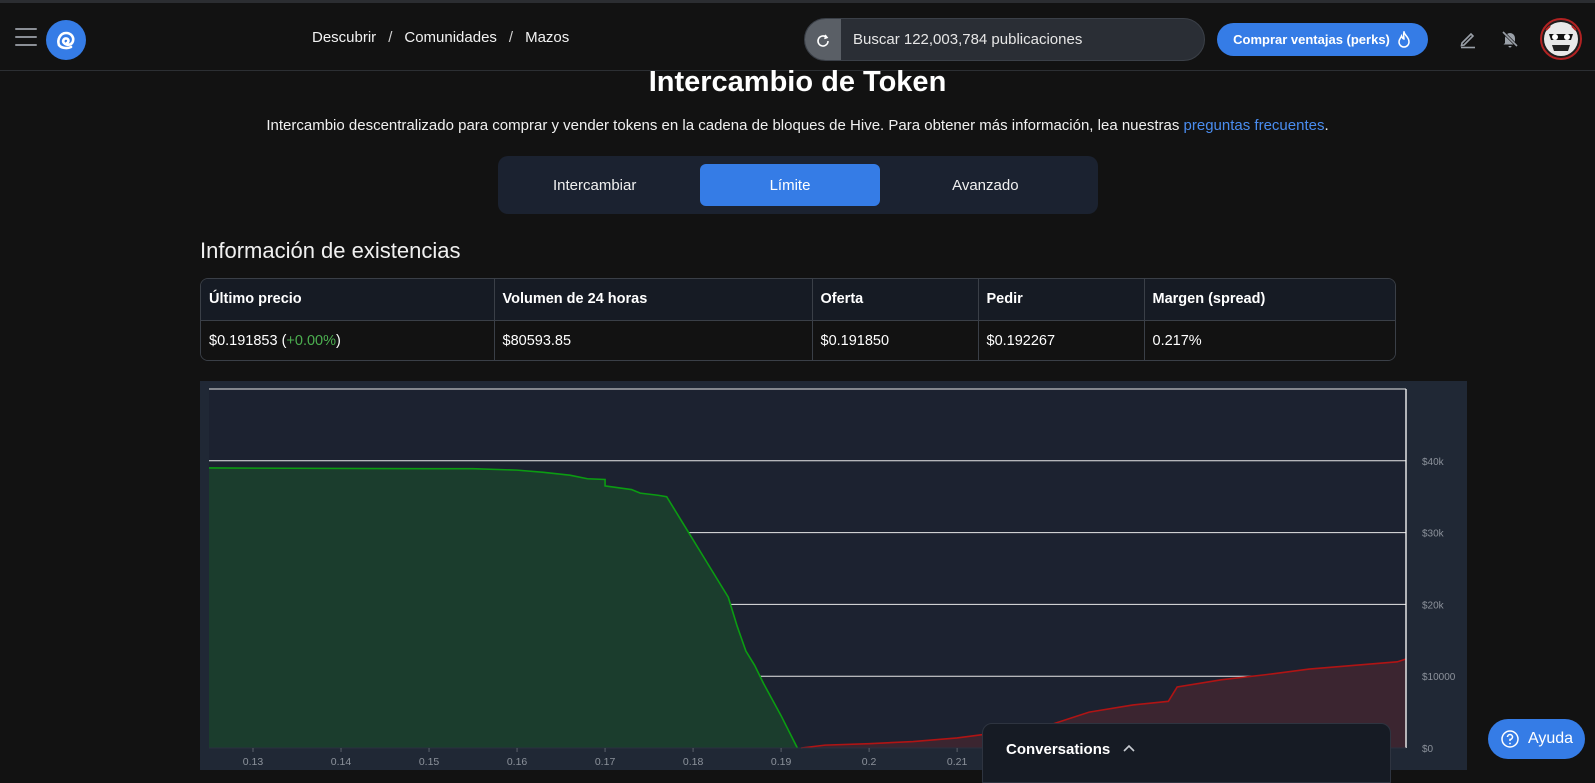 The width and height of the screenshot is (1595, 783). Describe the element at coordinates (338, 340) in the screenshot. I see `change-close: )` at that location.